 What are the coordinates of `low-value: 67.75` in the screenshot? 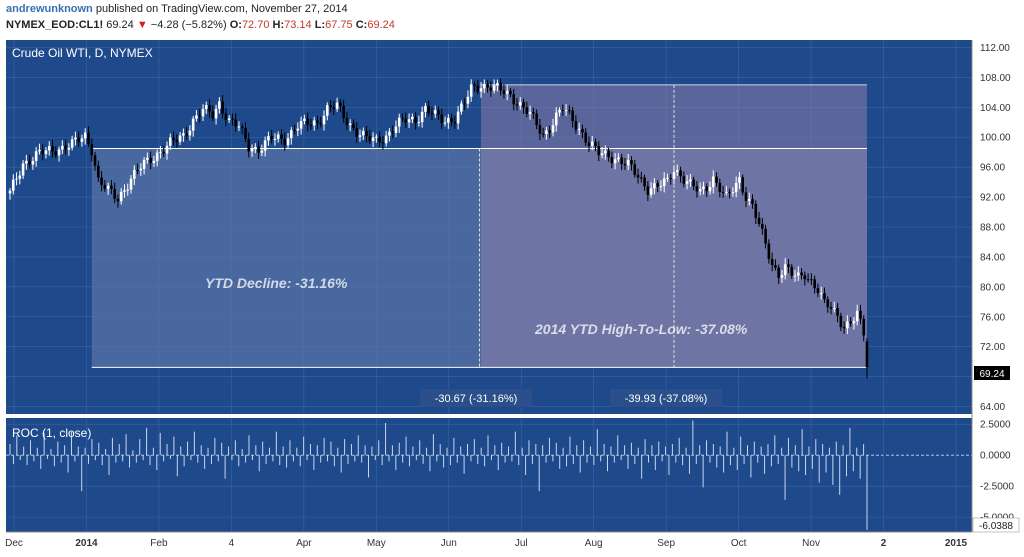 It's located at (339, 25).